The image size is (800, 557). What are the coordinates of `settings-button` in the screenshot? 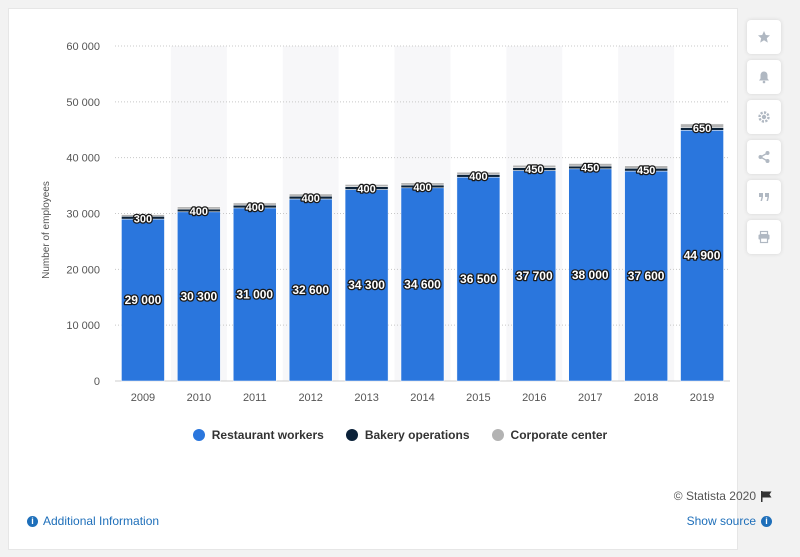 It's located at (764, 117).